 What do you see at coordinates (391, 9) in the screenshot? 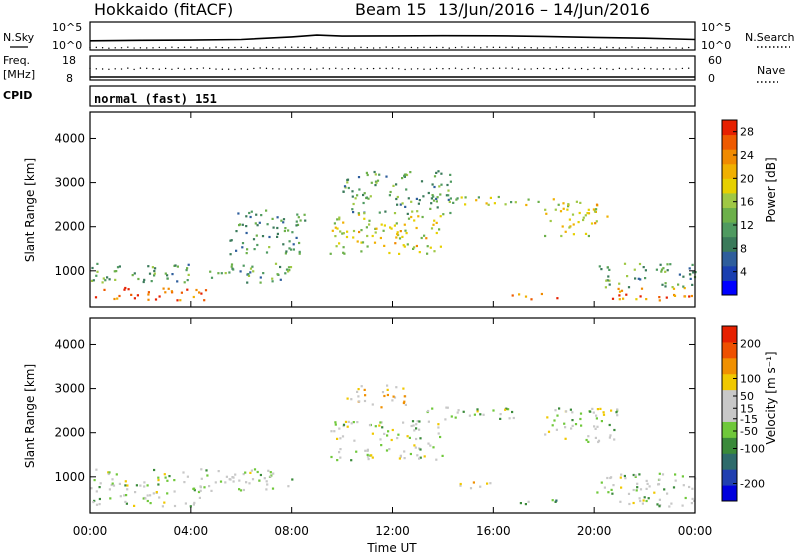
I see `beam-label: Beam 15` at bounding box center [391, 9].